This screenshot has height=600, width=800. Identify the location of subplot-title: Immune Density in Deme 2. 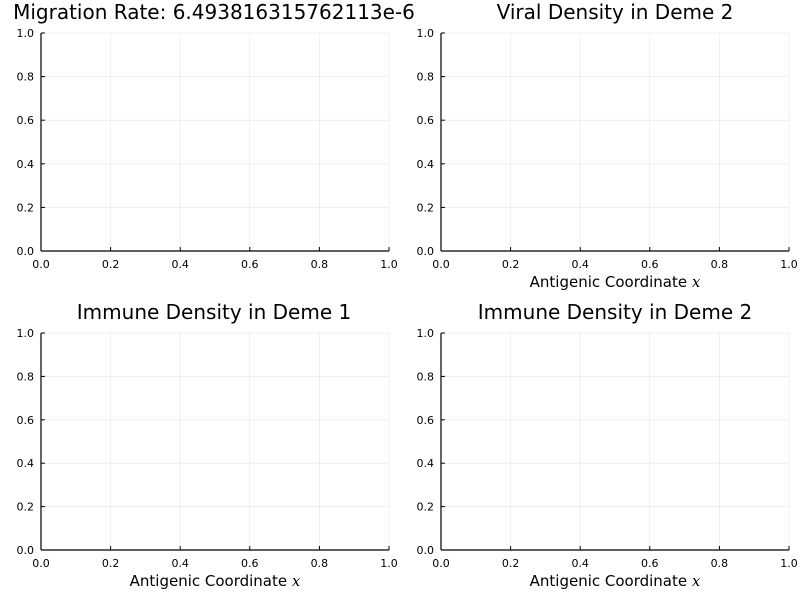
(615, 312).